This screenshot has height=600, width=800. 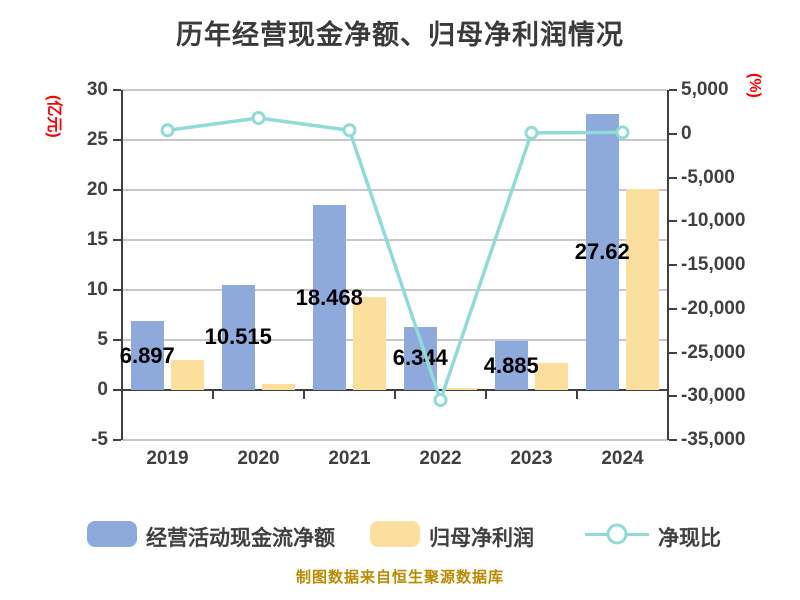 I want to click on bar-operating-cash-2019, so click(x=147, y=355).